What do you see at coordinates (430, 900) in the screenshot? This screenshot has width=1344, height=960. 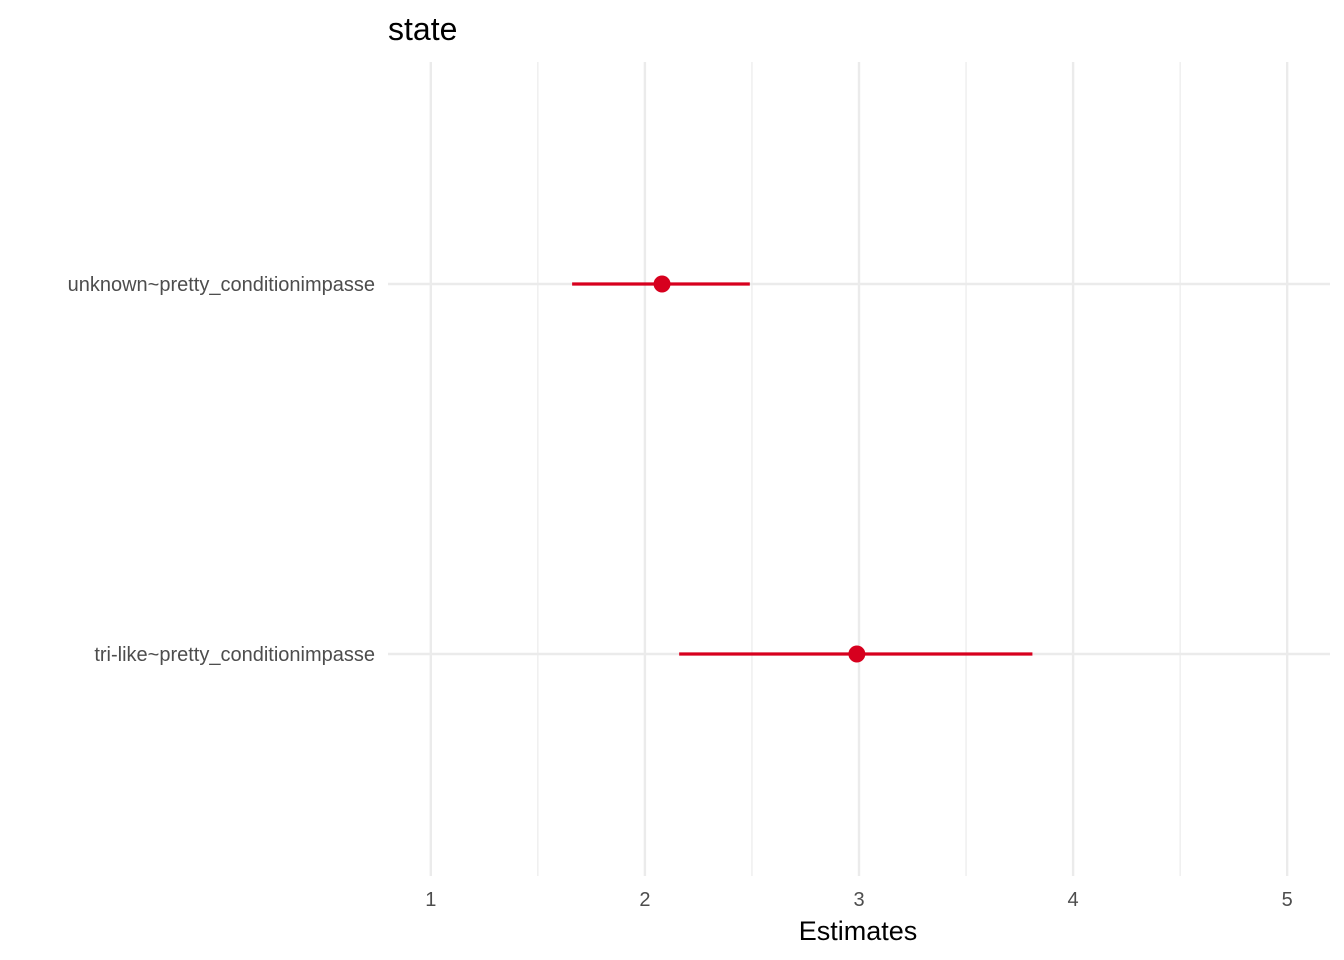 I see `x-tick-label: 1` at bounding box center [430, 900].